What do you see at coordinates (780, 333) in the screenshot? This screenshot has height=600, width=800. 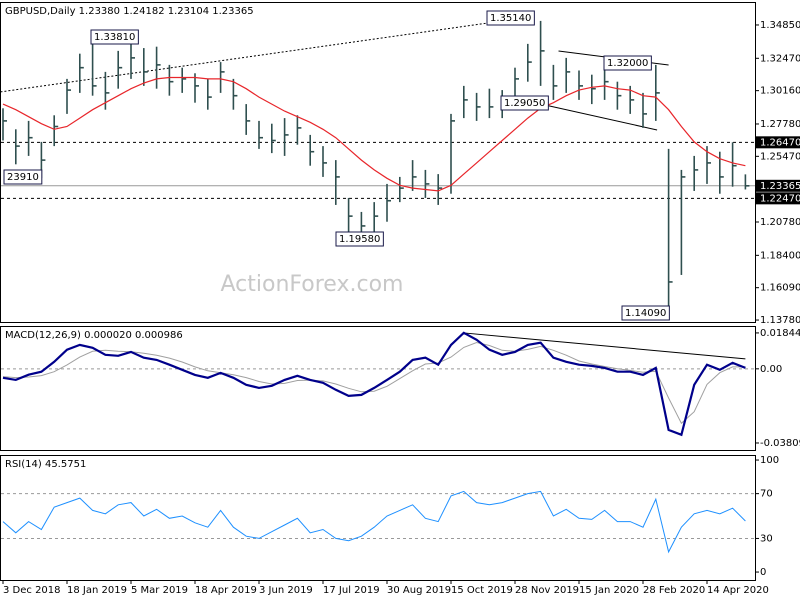 I see `y-tick-label: 0.018442` at bounding box center [780, 333].